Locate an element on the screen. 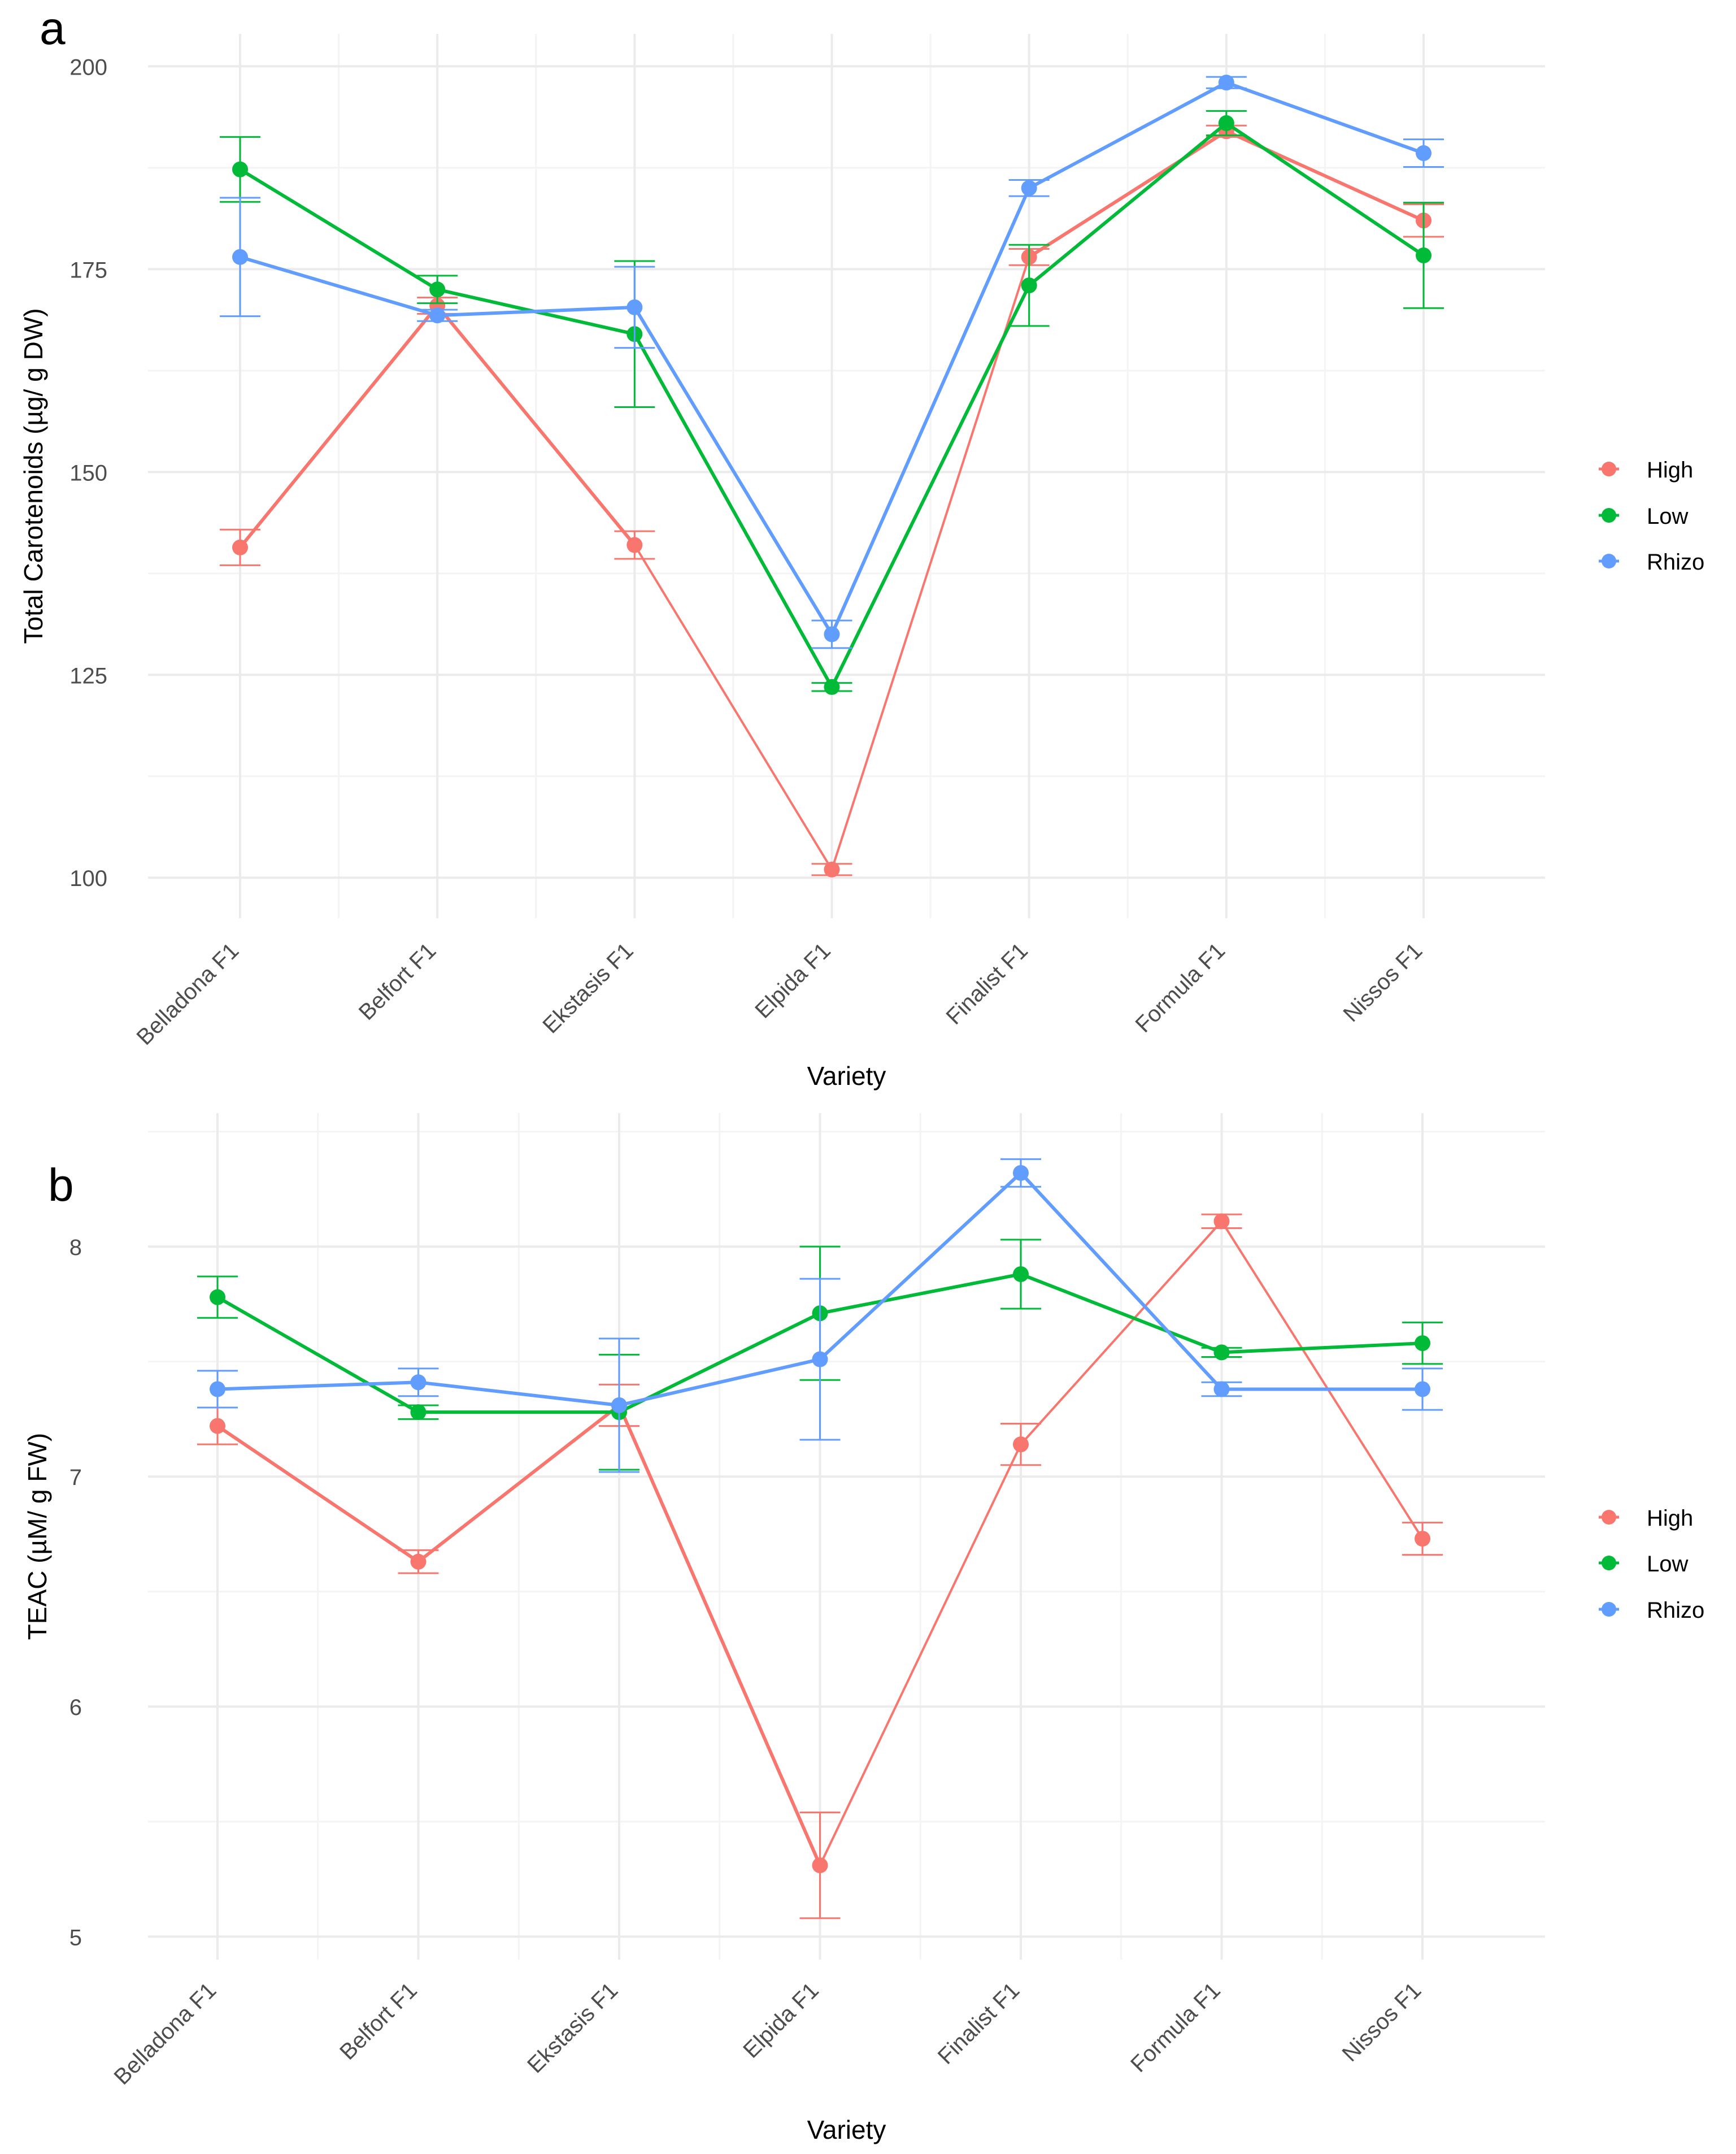 The width and height of the screenshot is (1736, 2154). panel-a-letter: a is located at coordinates (53, 28).